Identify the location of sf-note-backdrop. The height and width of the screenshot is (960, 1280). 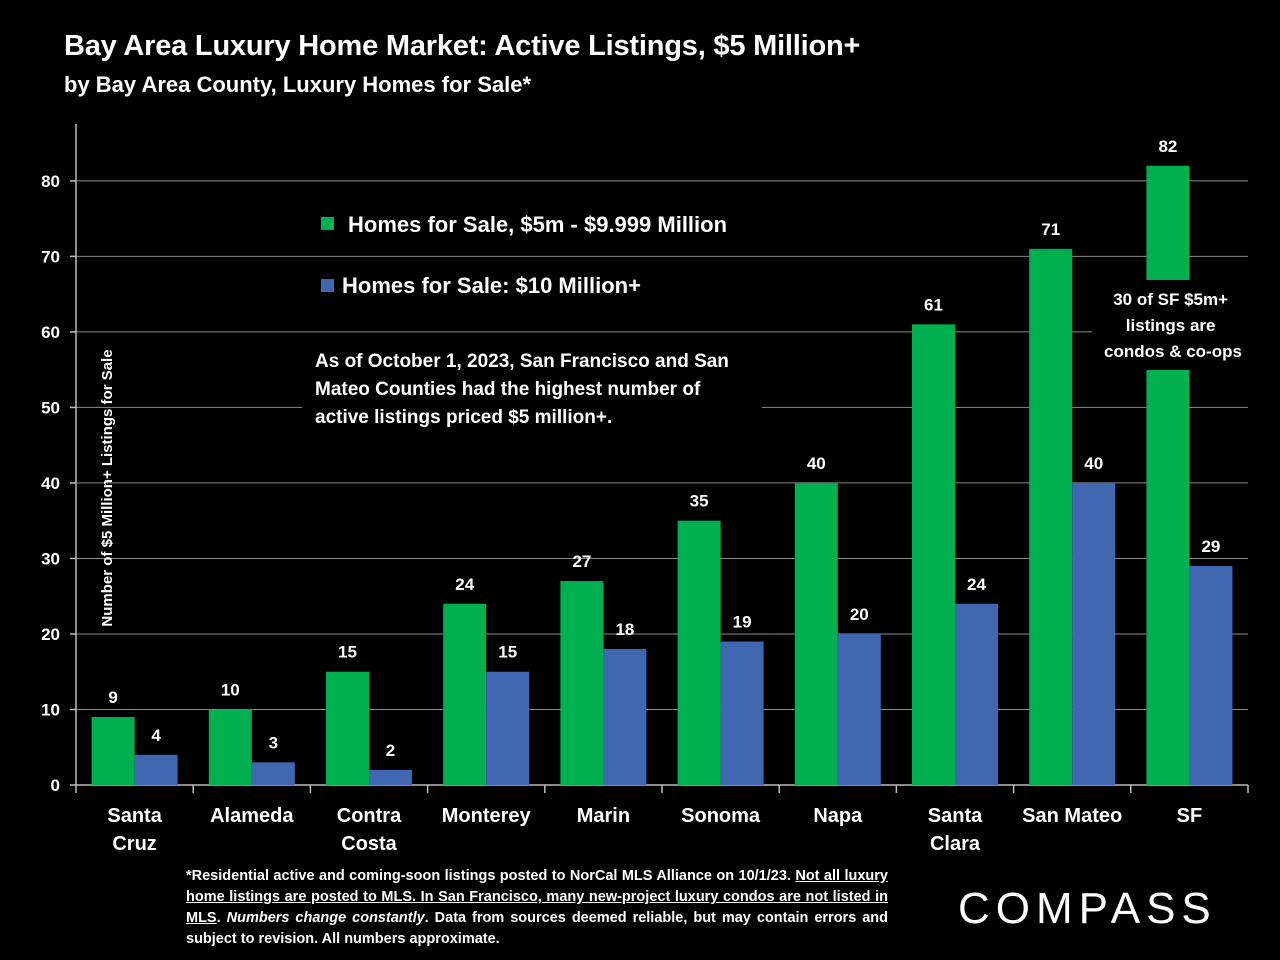
(1174, 325).